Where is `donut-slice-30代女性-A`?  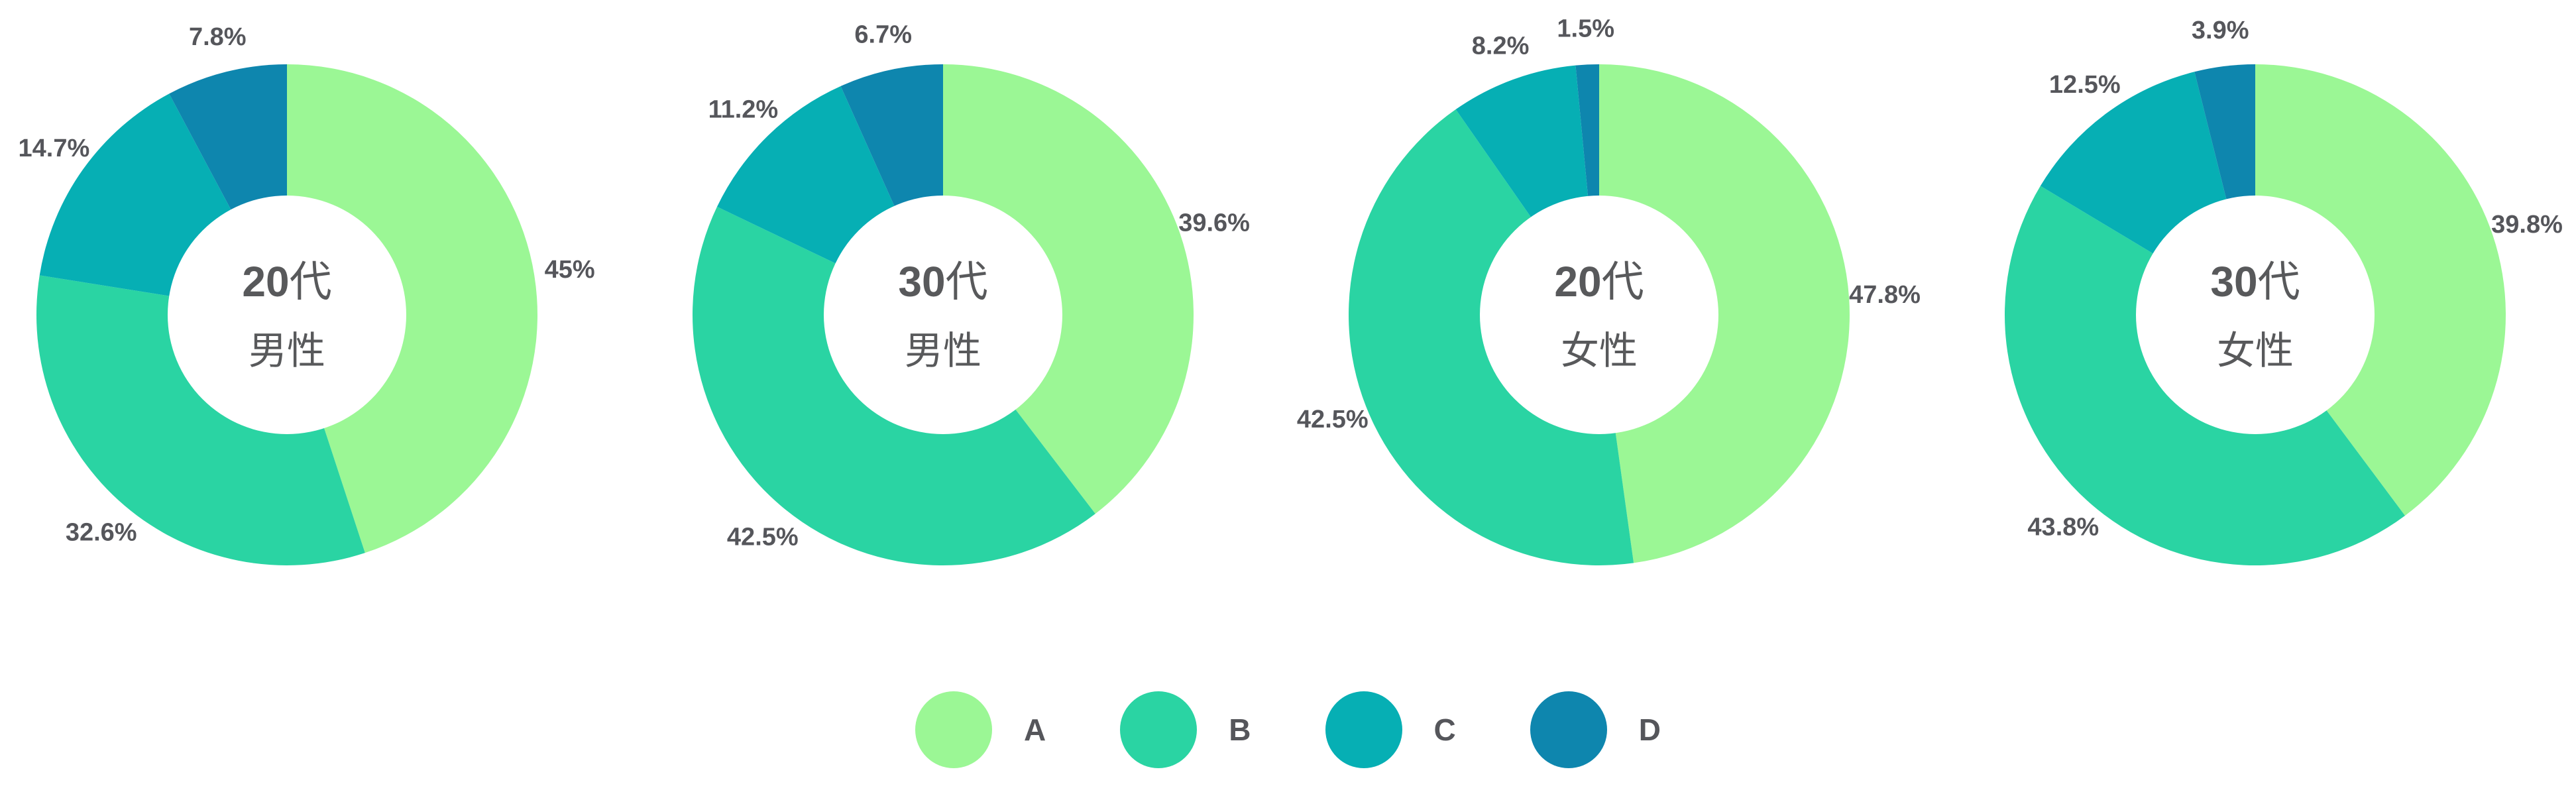 donut-slice-30代女性-A is located at coordinates (2380, 290).